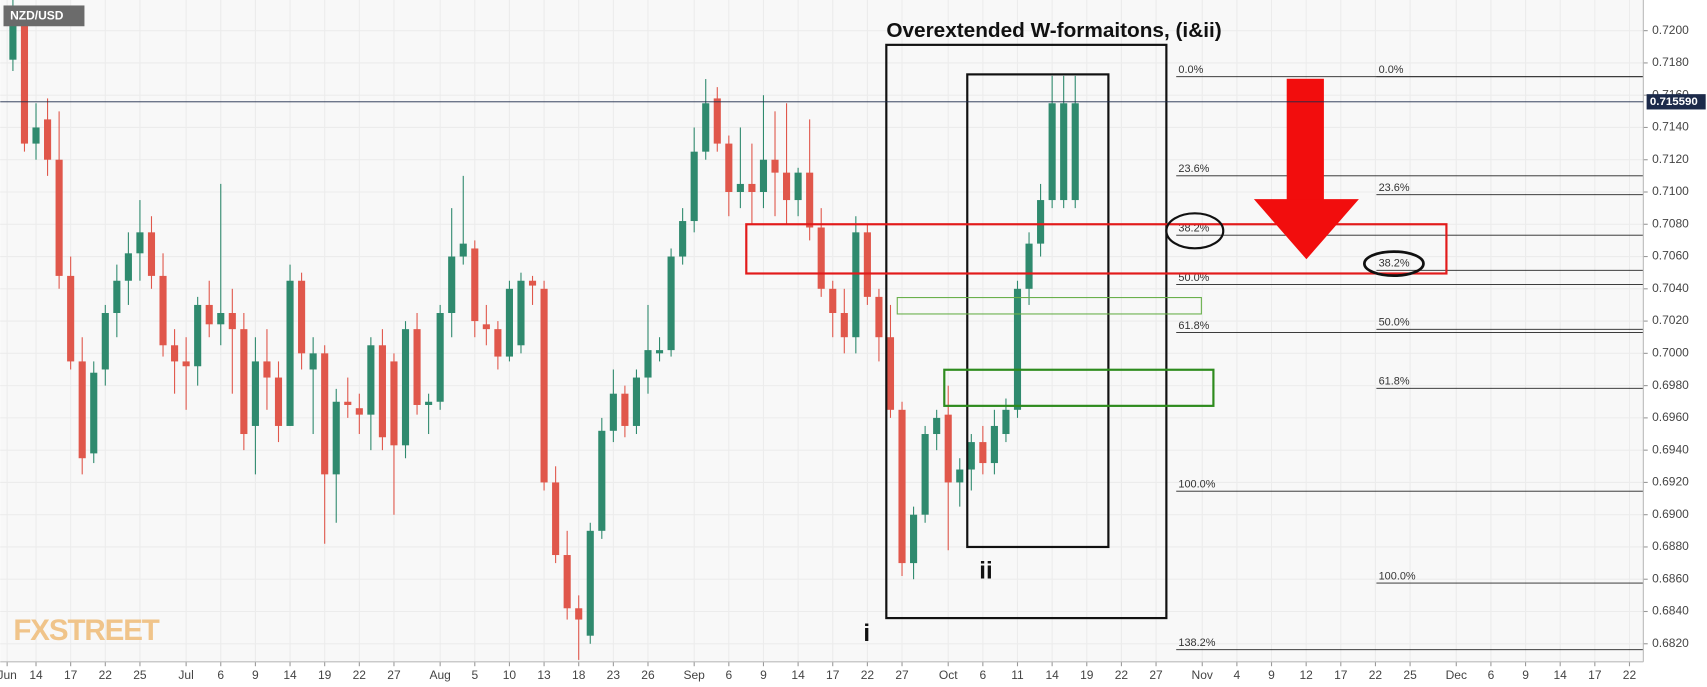 Image resolution: width=1707 pixels, height=687 pixels. What do you see at coordinates (579, 675) in the screenshot?
I see `x-tick-label: 18` at bounding box center [579, 675].